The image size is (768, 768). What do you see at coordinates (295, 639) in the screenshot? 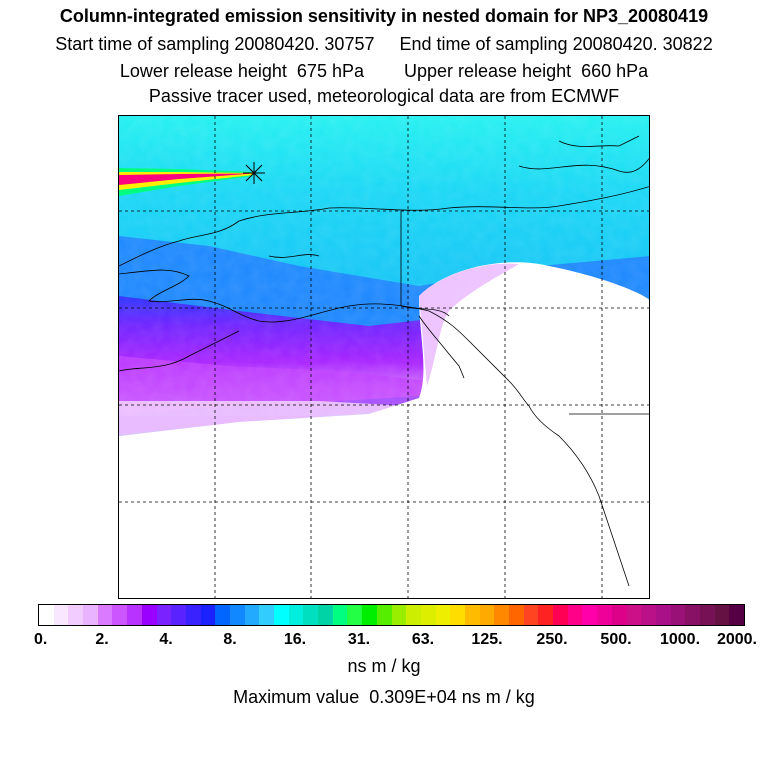
I see `colorbar-tick: 16.` at bounding box center [295, 639].